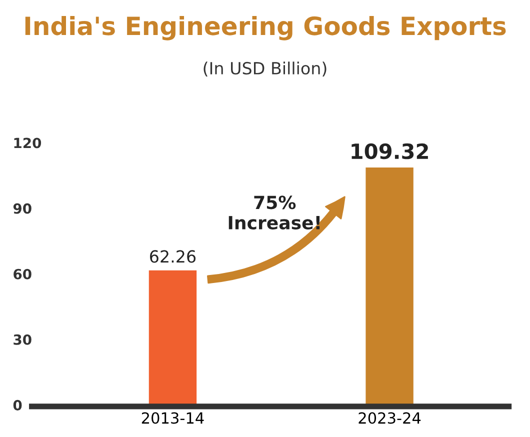 This screenshot has width=530, height=437. What do you see at coordinates (265, 28) in the screenshot?
I see `chart-title: India's Engineering Goods Exports` at bounding box center [265, 28].